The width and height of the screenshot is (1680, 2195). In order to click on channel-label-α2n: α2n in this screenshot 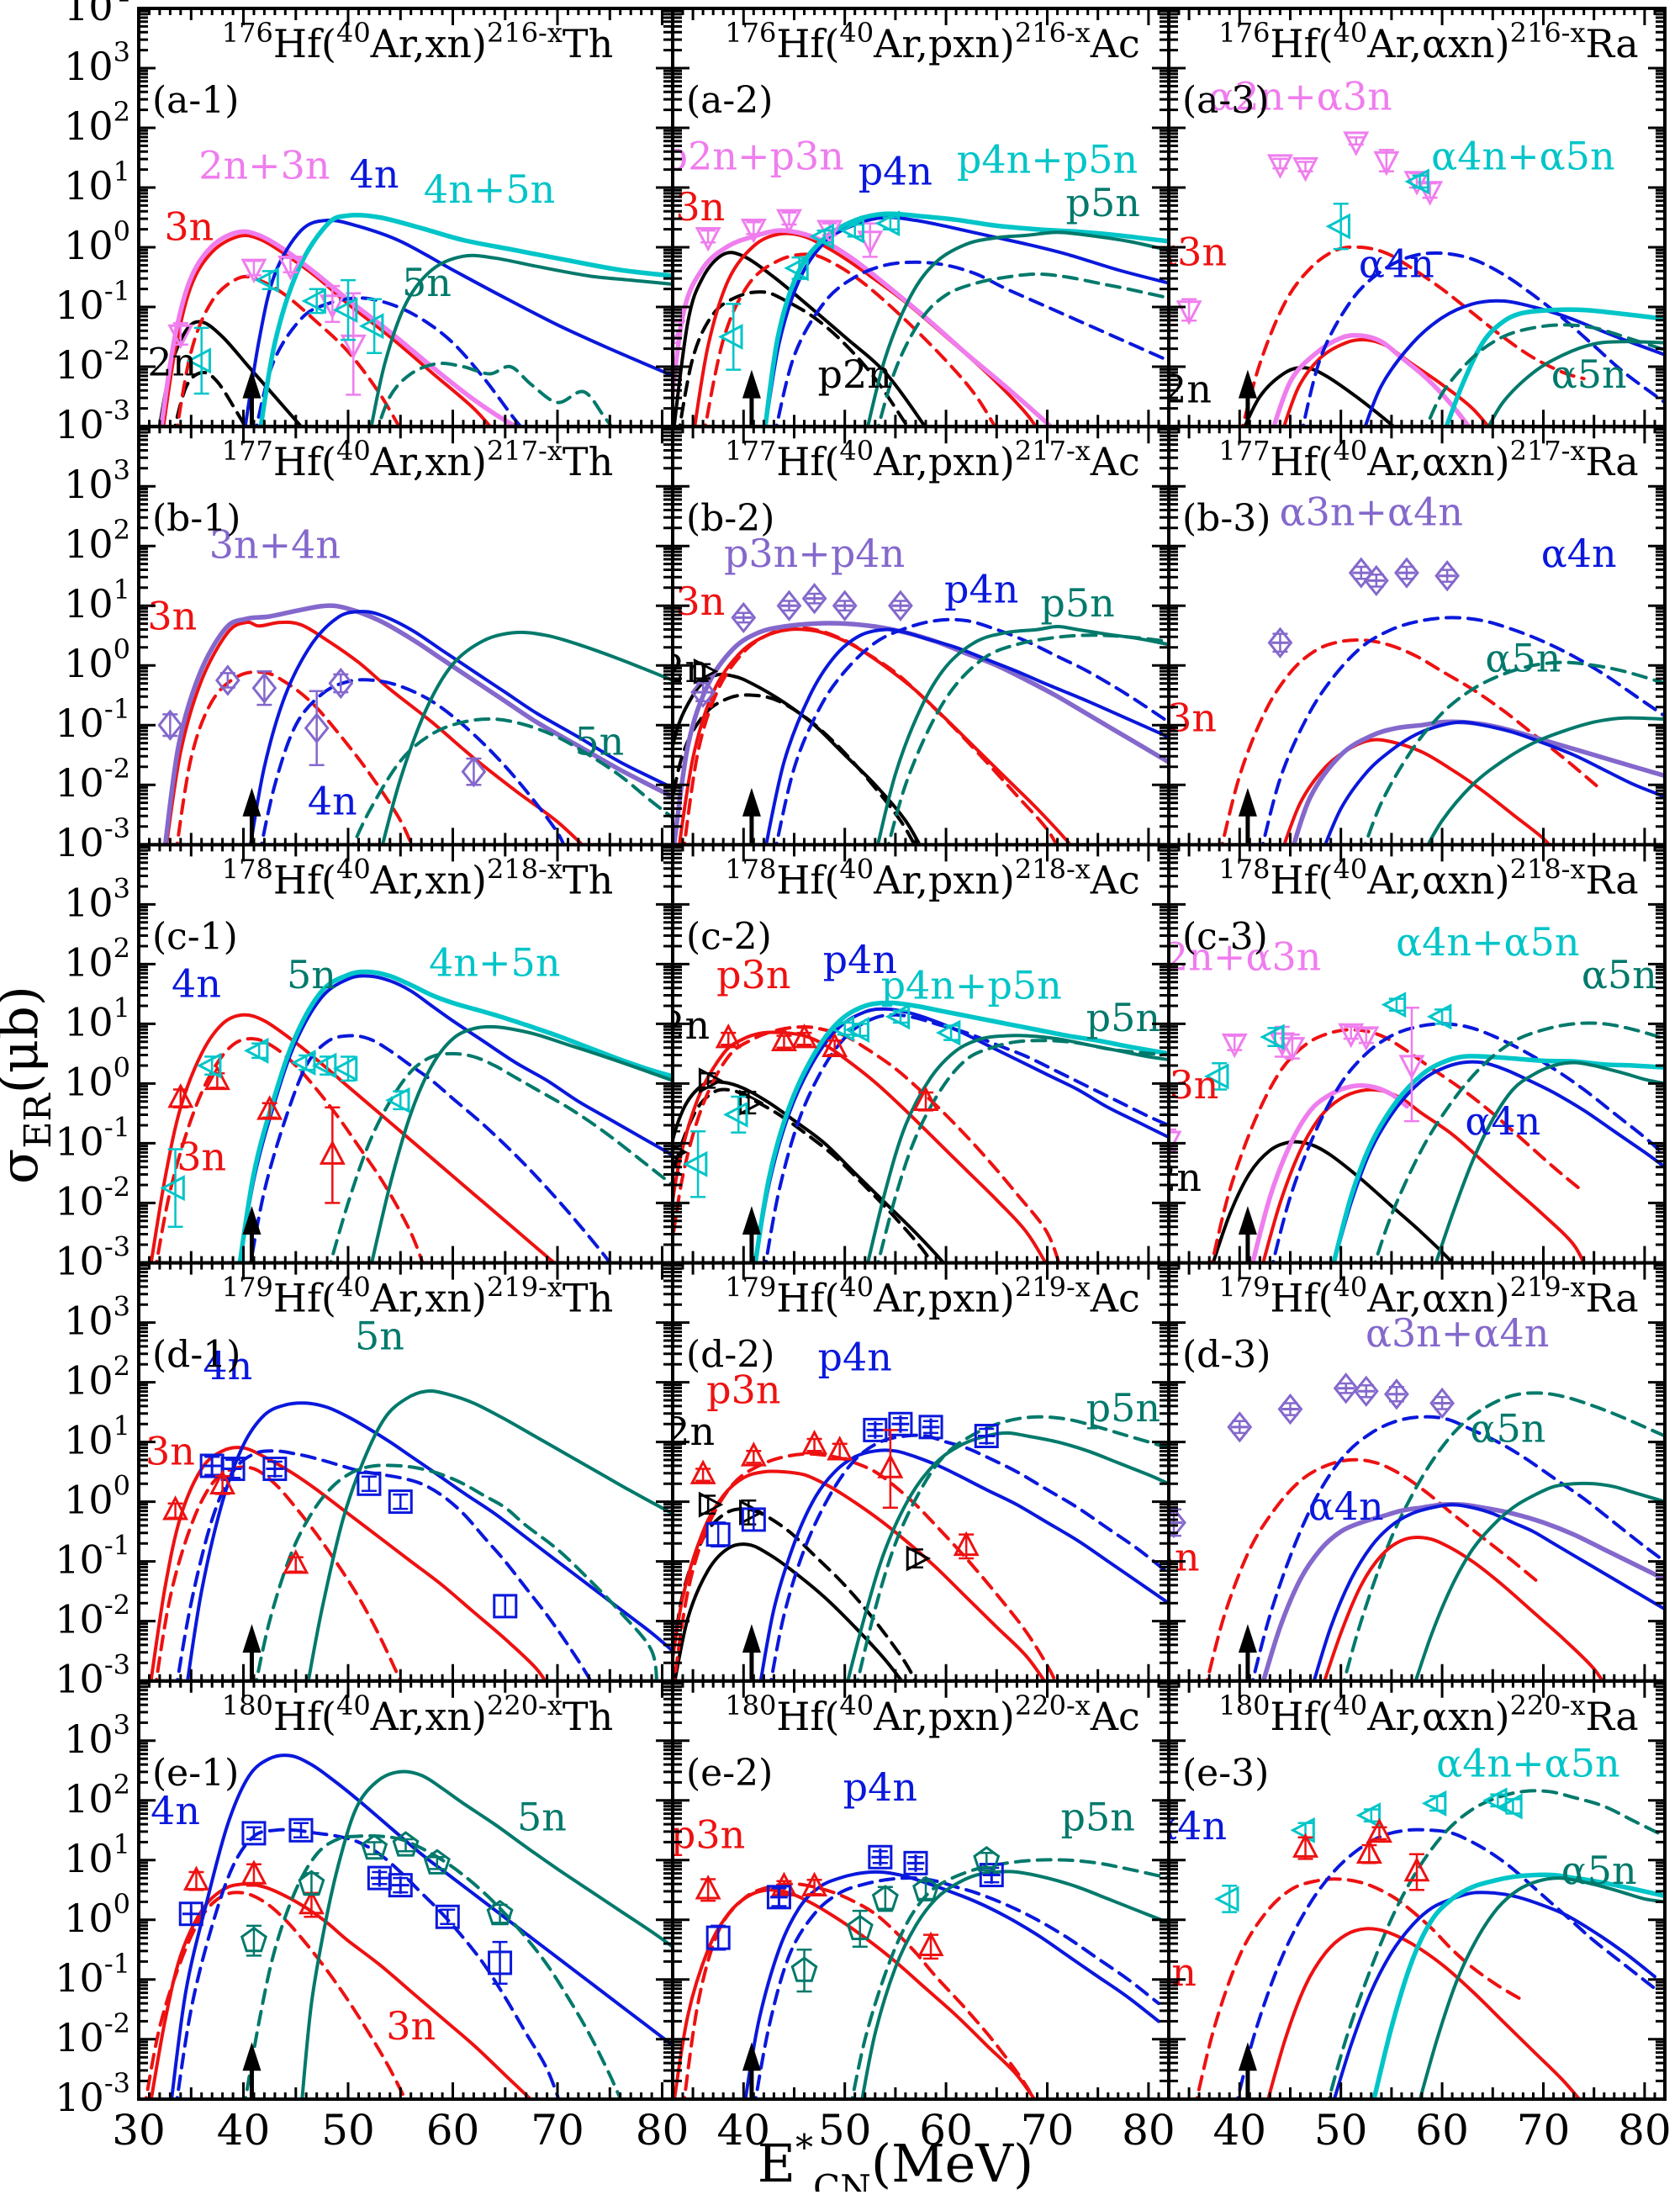, I will do `click(1174, 389)`.